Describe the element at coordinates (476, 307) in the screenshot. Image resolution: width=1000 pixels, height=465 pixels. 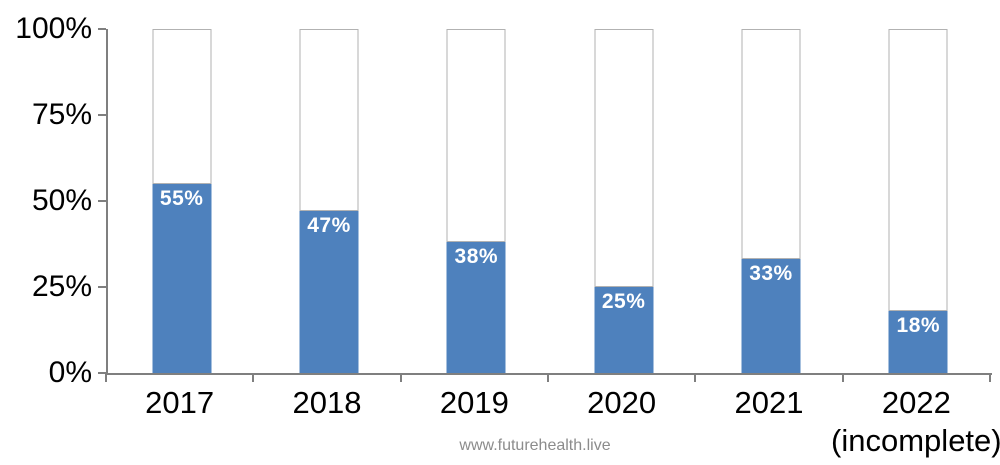
I see `bar-filled: 38%` at that location.